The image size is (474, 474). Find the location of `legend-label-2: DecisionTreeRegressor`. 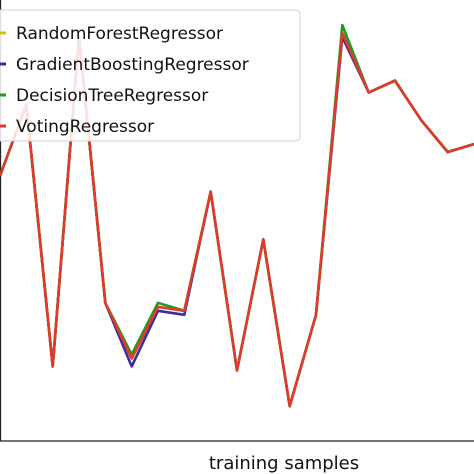

legend-label-2: DecisionTreeRegressor is located at coordinates (112, 96).